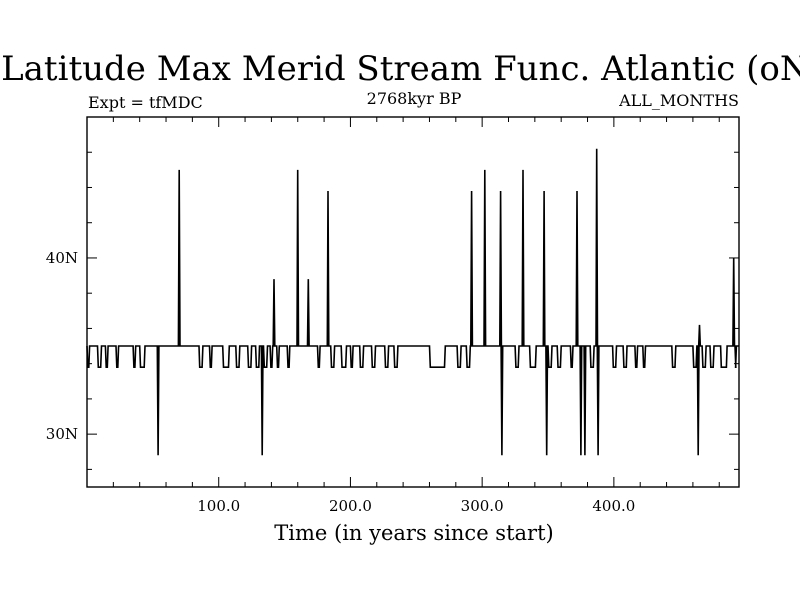 This screenshot has width=800, height=600. What do you see at coordinates (350, 506) in the screenshot?
I see `x-tick-label: 200.0` at bounding box center [350, 506].